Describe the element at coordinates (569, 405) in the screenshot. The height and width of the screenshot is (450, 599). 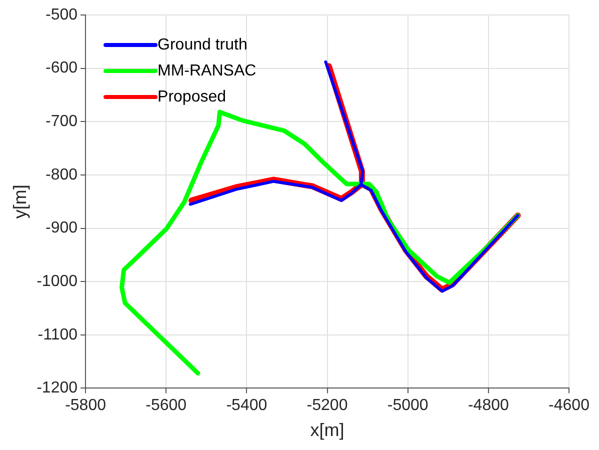
I see `x-tick-label: -4600` at that location.